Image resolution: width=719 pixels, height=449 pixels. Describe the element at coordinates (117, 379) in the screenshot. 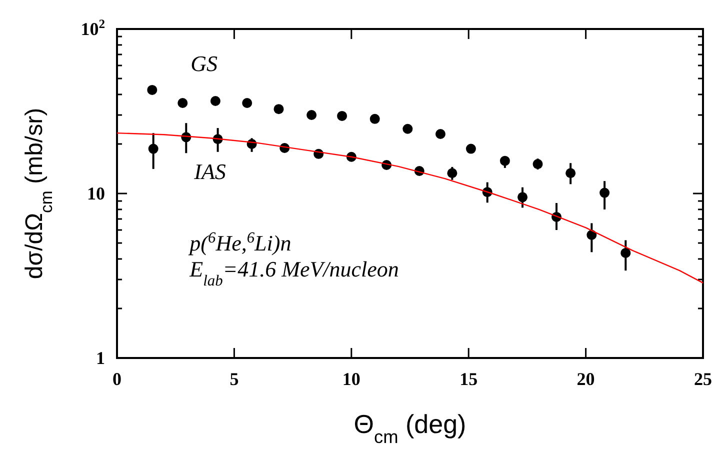

I see `x-tick-label: 0` at that location.